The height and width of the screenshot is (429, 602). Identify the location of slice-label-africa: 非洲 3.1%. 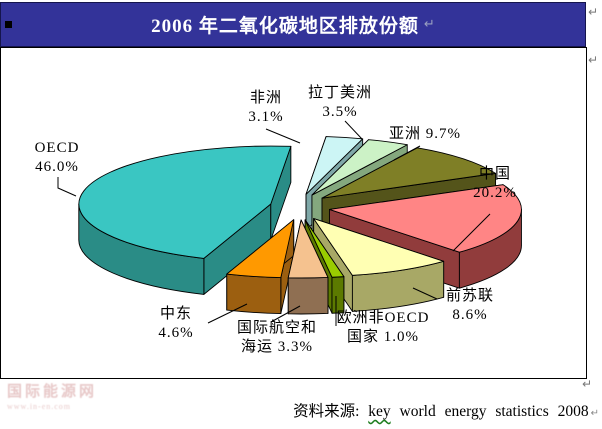
(266, 107).